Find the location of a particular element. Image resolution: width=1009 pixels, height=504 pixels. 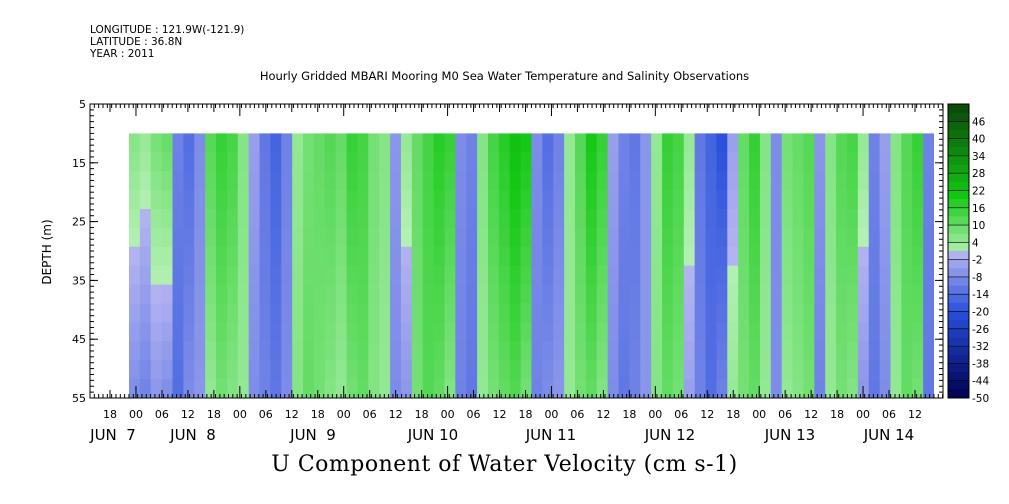

x-day-label: JUN 13 is located at coordinates (789, 435).